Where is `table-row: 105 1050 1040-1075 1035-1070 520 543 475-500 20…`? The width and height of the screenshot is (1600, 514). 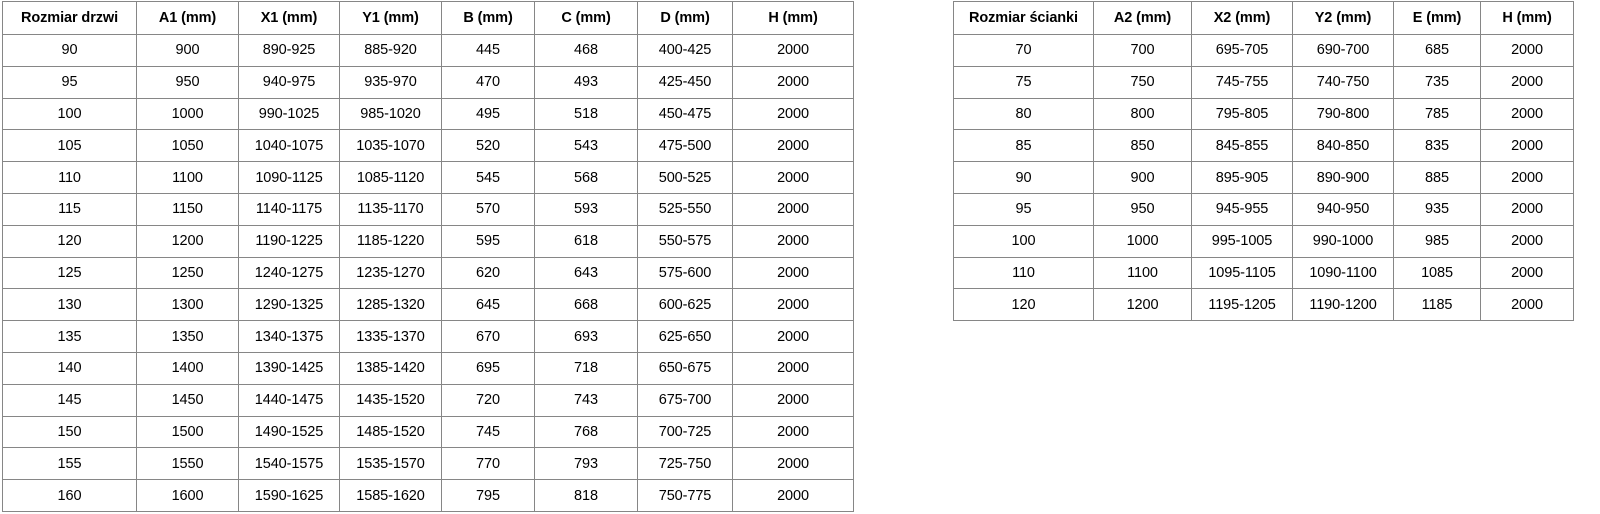
table-row: 105 1050 1040-1075 1035-1070 520 543 475-500 20… is located at coordinates (428, 146).